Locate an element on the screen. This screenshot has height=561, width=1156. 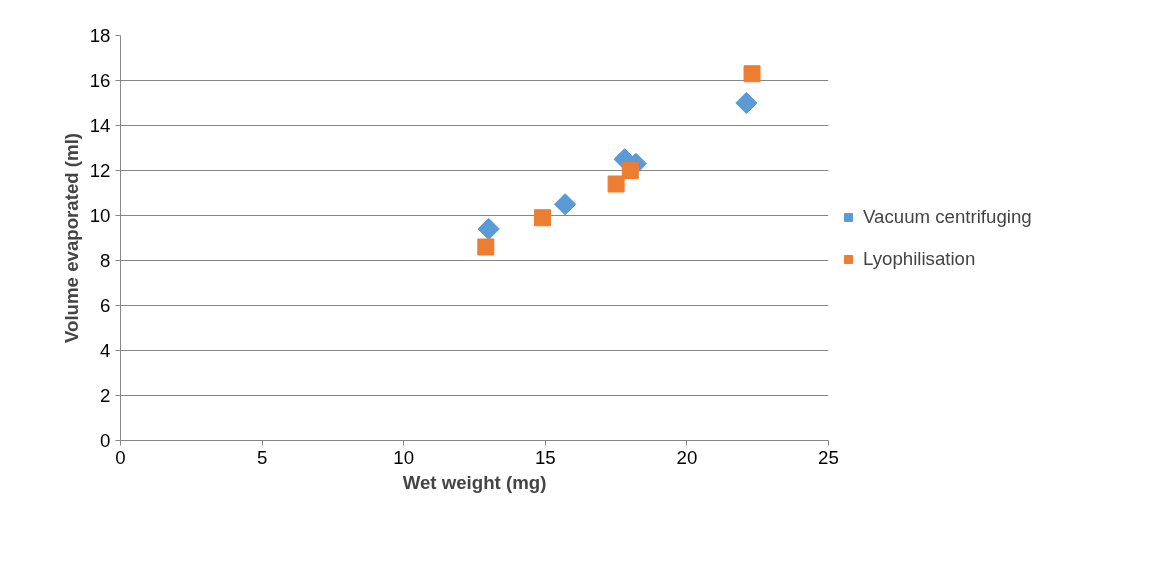
y-axis-title: Volume evaporated (ml) is located at coordinates (71, 238).